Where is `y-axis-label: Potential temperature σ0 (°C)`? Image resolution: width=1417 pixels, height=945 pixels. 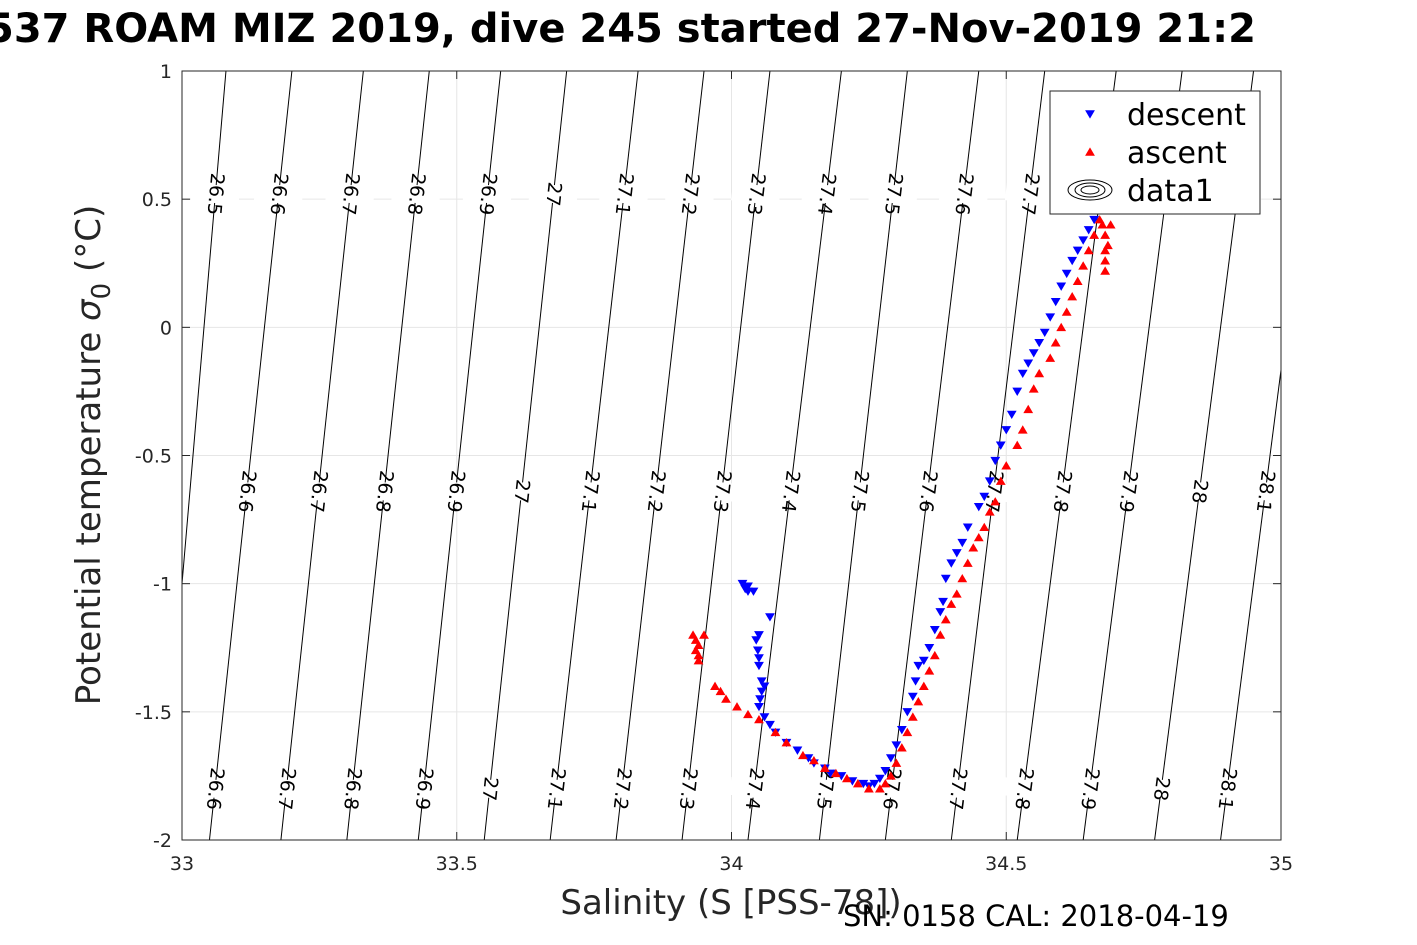
y-axis-label: Potential temperature σ0 (°C) is located at coordinates (93, 455).